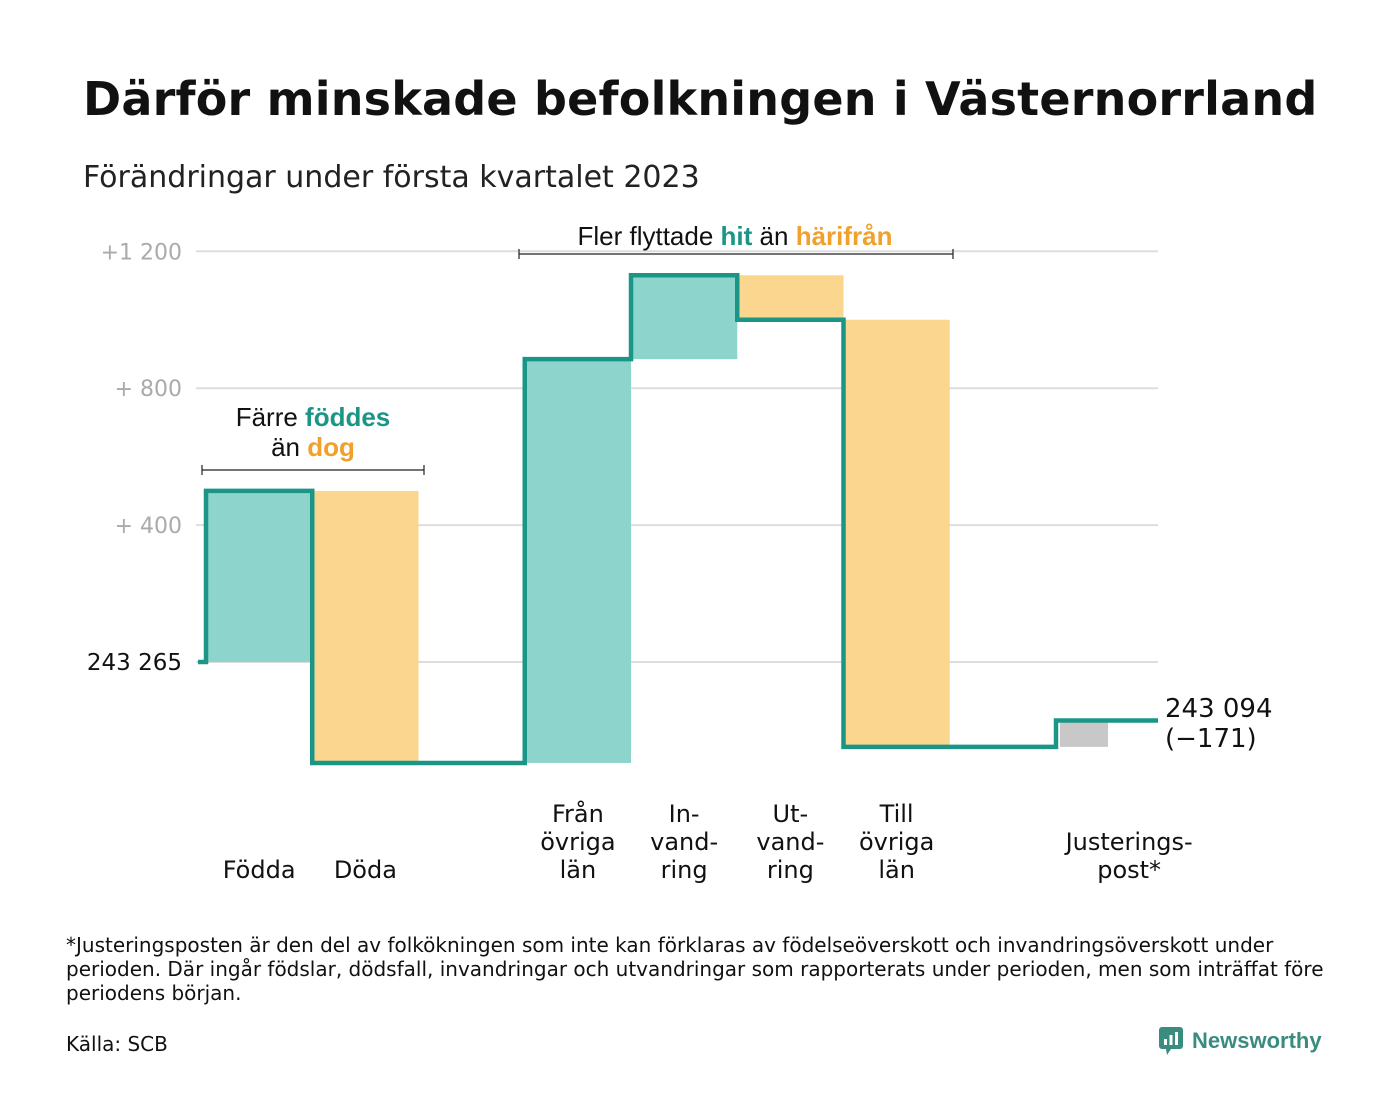  Describe the element at coordinates (790, 297) in the screenshot. I see `bar-ut` at that location.